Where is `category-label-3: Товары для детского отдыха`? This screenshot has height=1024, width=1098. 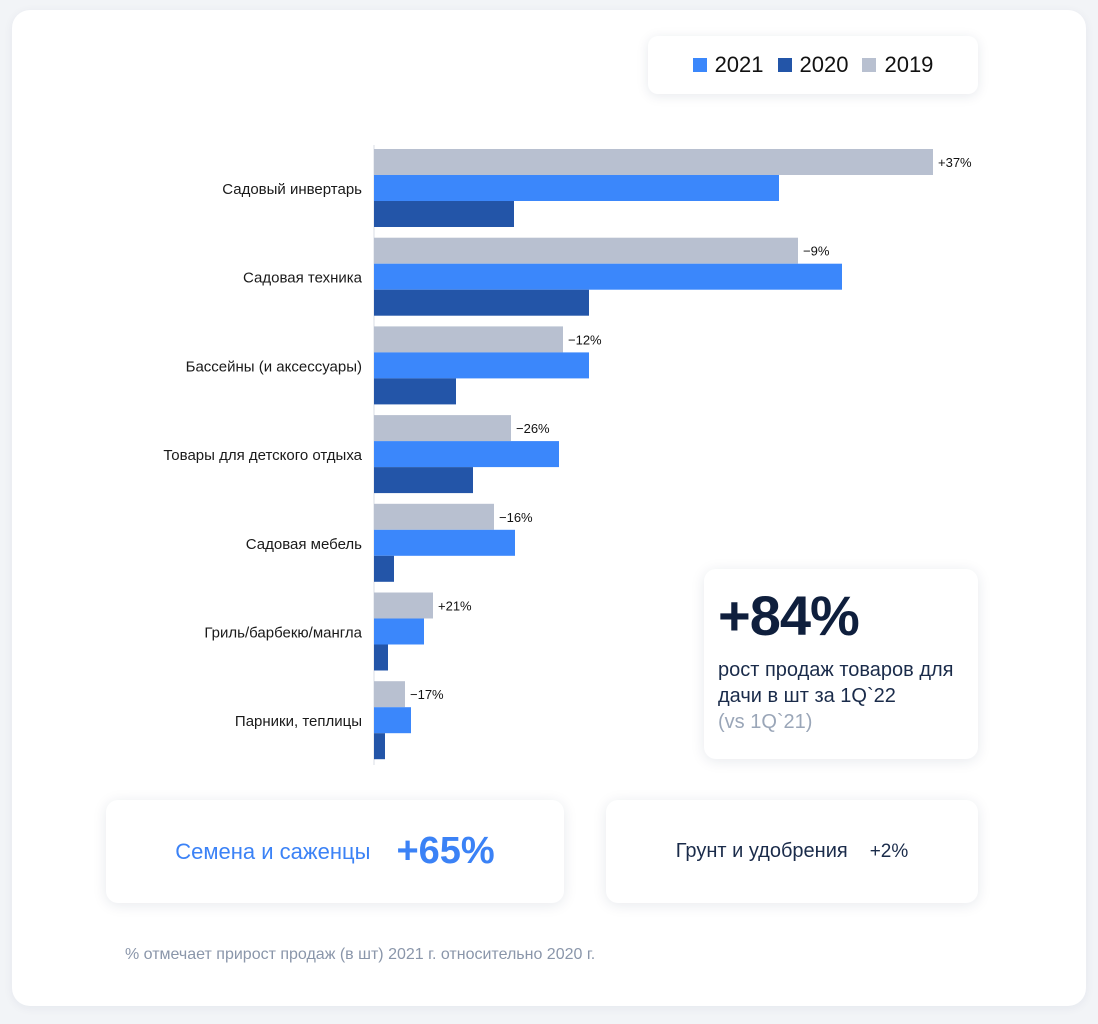 category-label-3: Товары для детского отдыха is located at coordinates (262, 455).